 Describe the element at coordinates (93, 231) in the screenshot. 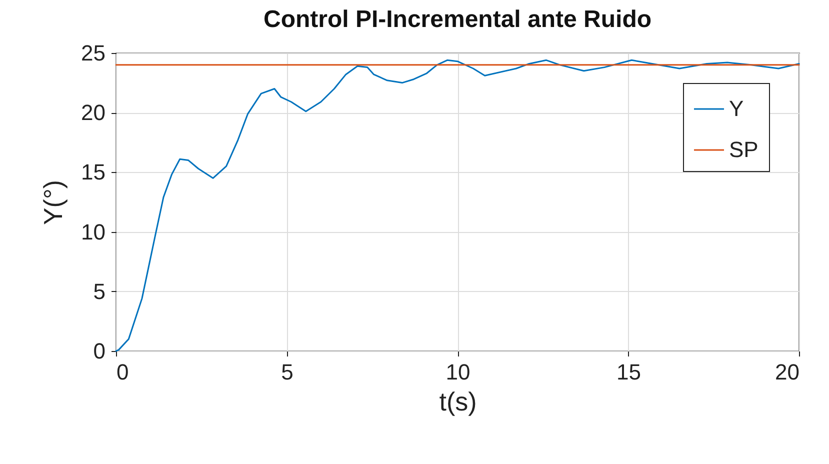

I see `y-tick-label: 10` at that location.